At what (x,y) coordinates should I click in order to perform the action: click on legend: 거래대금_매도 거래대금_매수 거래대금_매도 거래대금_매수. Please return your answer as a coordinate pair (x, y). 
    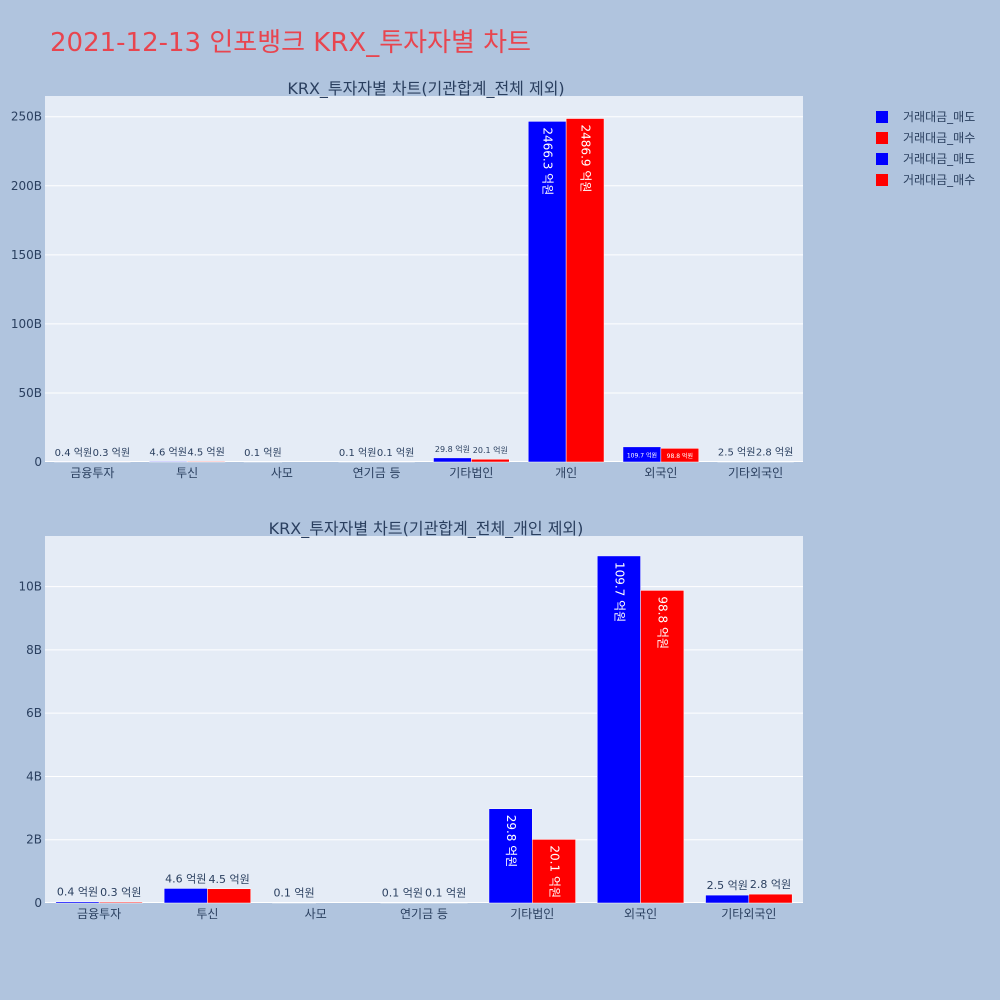
    Looking at the image, I should click on (925, 148).